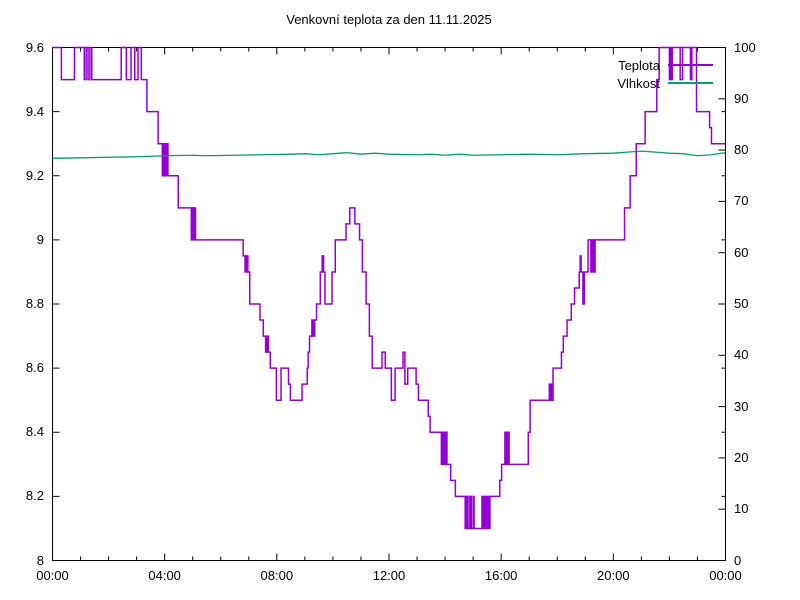  What do you see at coordinates (34, 47) in the screenshot?
I see `y-left-tick-label: 9.6` at bounding box center [34, 47].